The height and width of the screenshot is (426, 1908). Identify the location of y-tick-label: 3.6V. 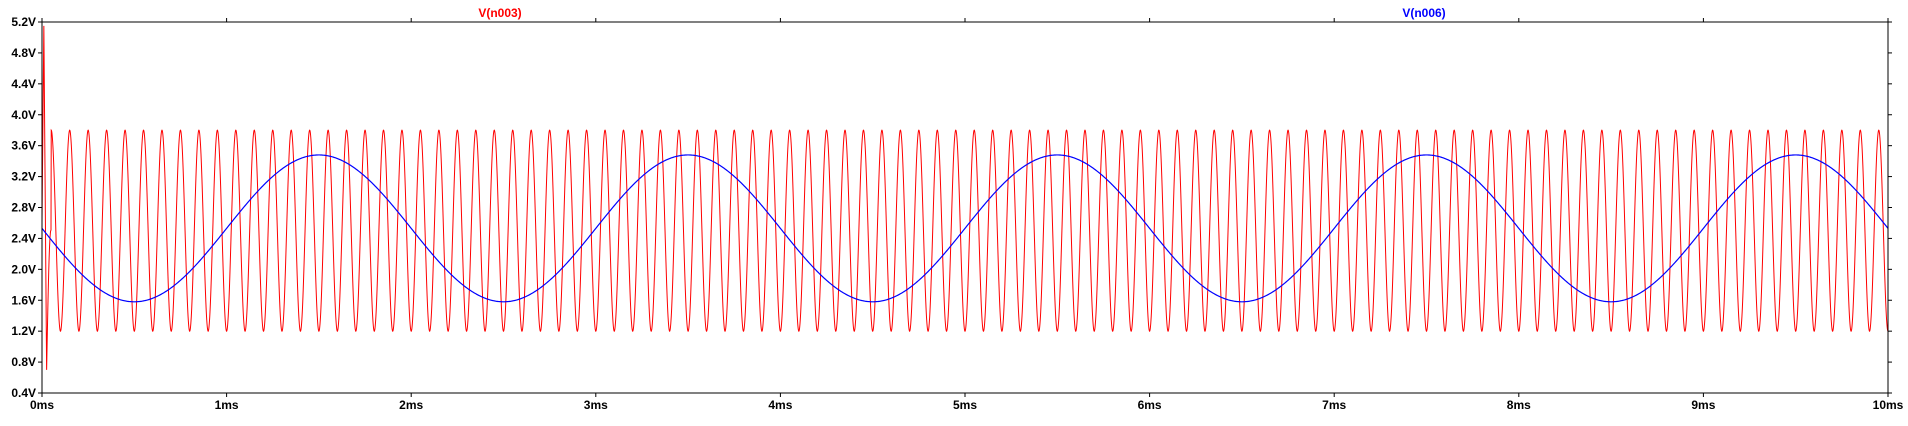
(23, 146).